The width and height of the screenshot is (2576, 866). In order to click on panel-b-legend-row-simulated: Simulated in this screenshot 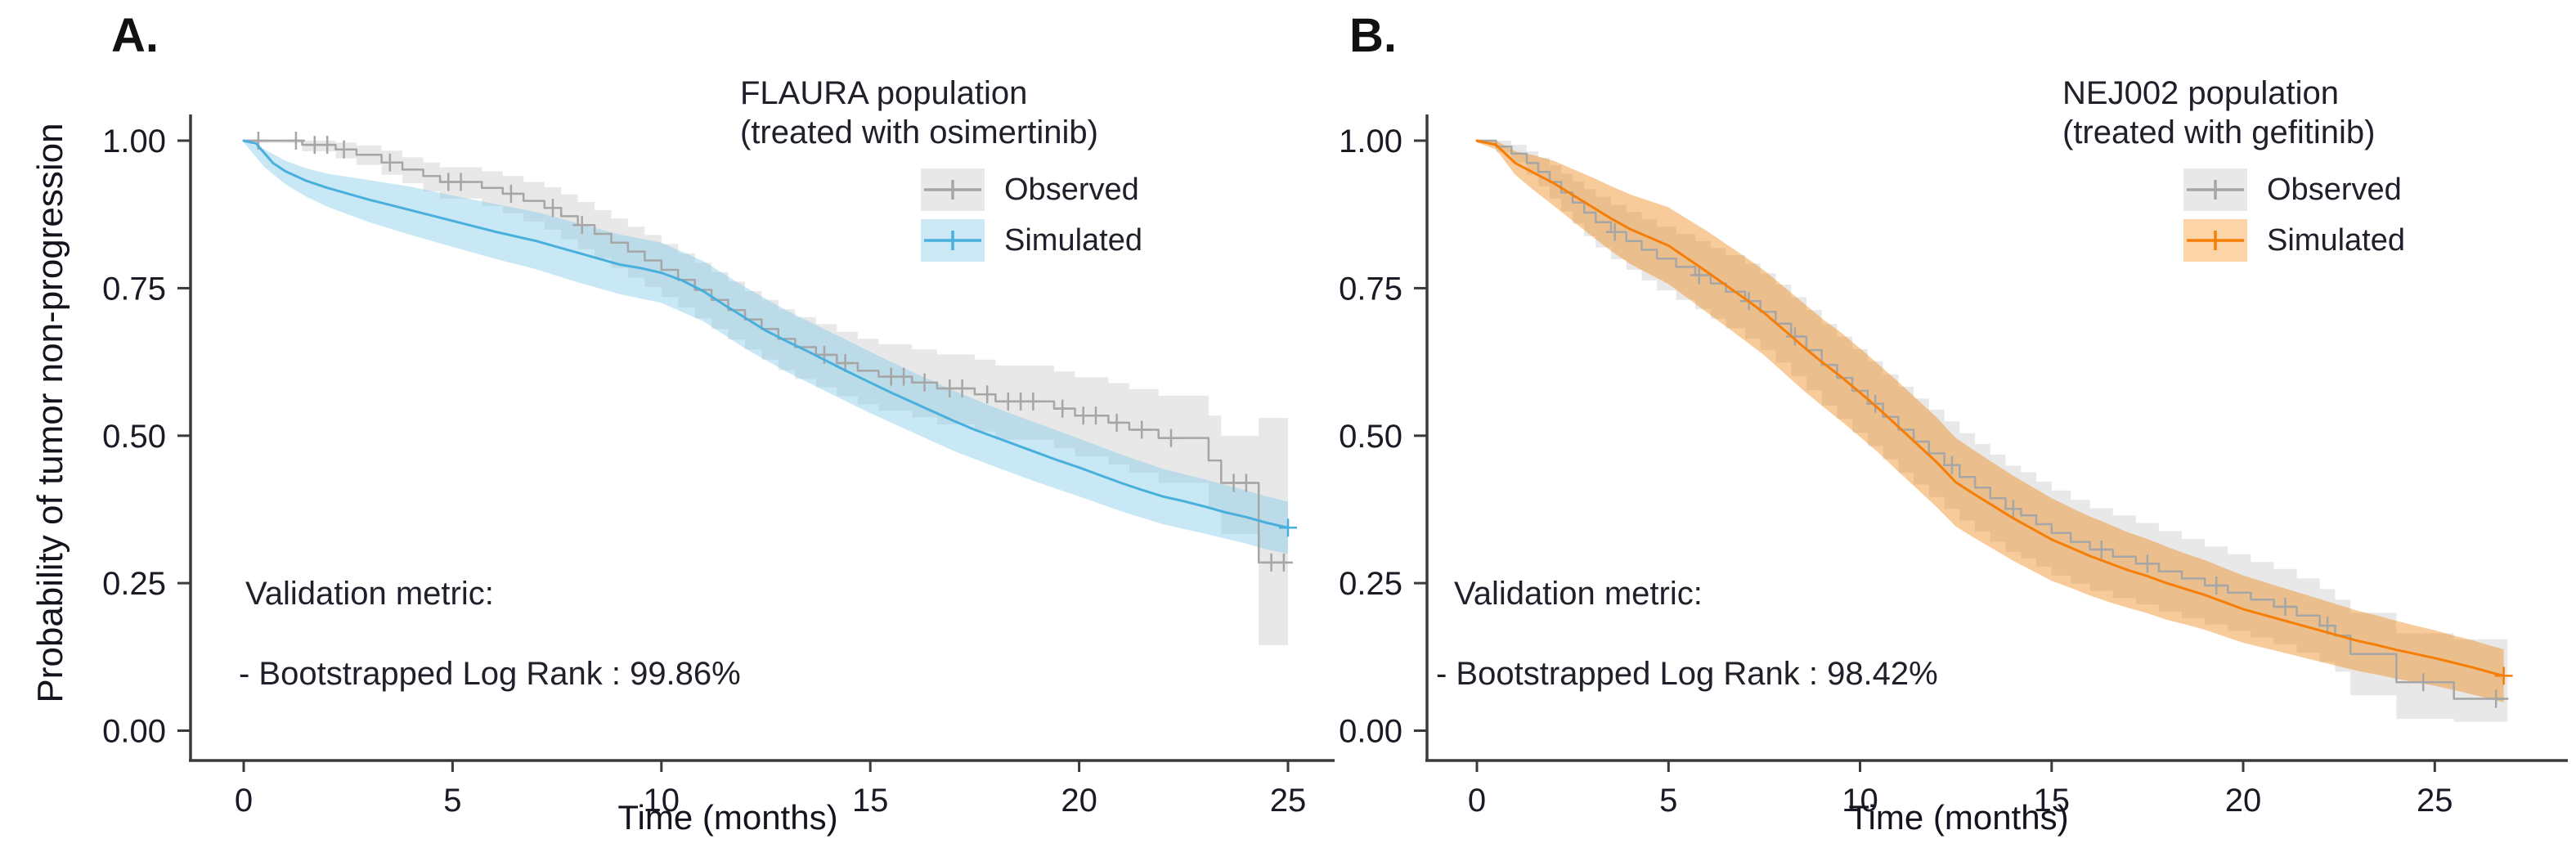, I will do `click(2294, 240)`.